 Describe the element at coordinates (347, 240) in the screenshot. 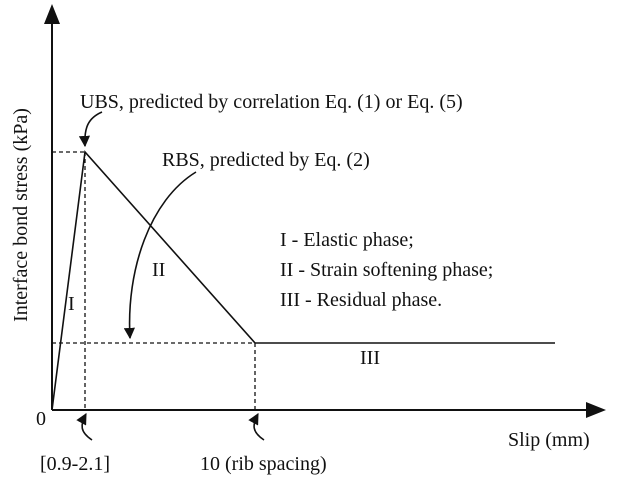

I see `legend-entry: I - Elastic phase;` at that location.